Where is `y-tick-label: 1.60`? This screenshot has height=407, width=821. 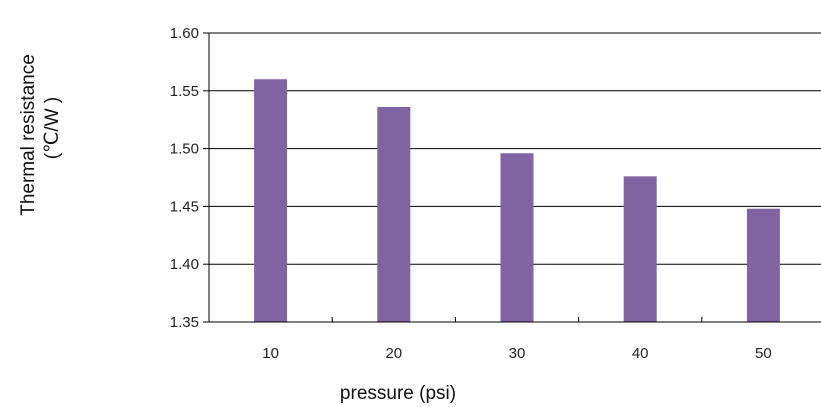
y-tick-label: 1.60 is located at coordinates (184, 33).